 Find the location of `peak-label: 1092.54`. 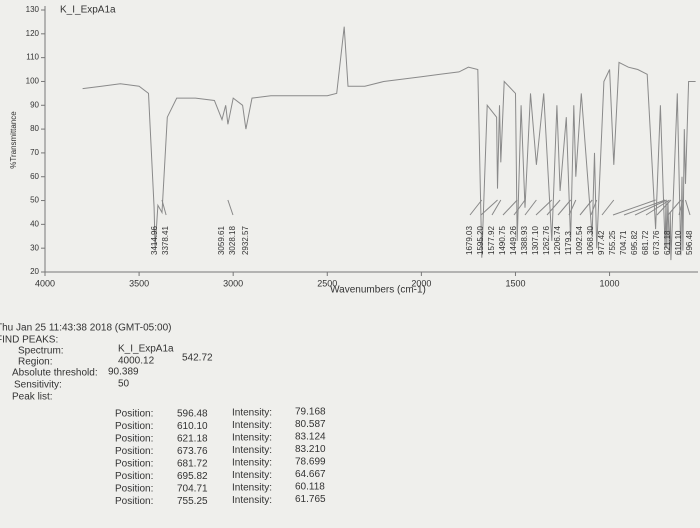

peak-label: 1092.54 is located at coordinates (579, 240).